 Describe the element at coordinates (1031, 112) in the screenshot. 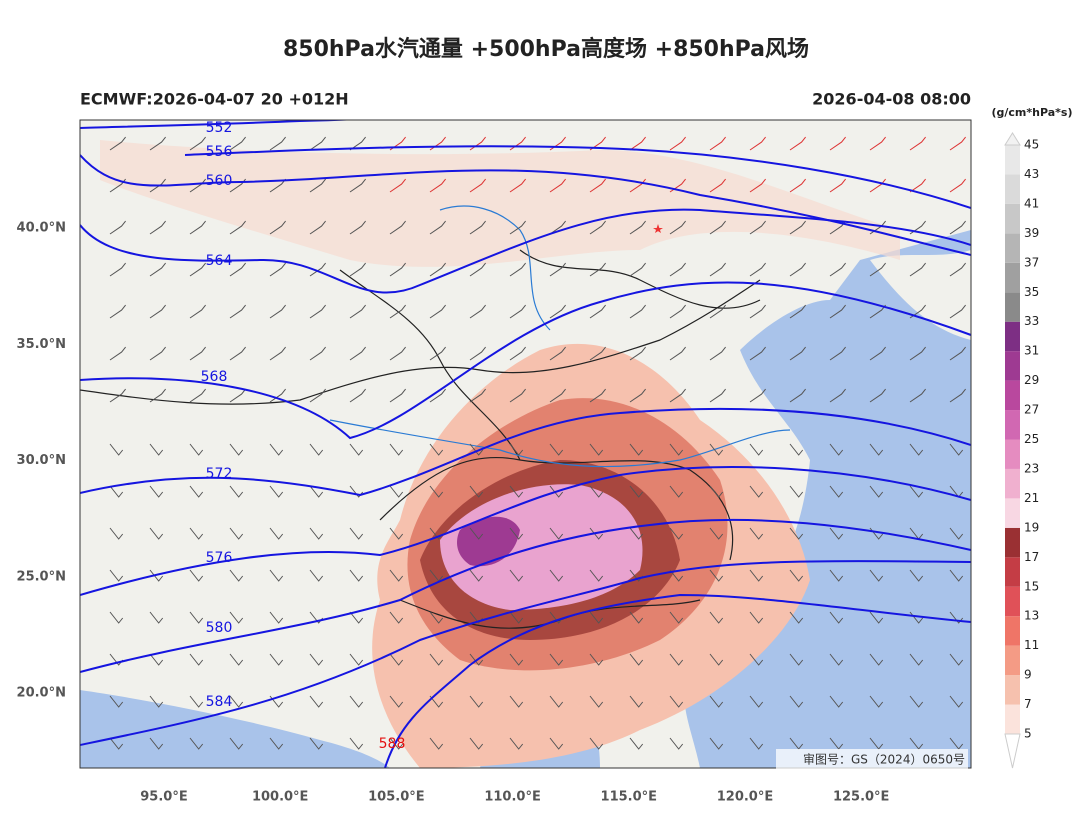

I see `unit-label: (g/cm*hPa*s)` at that location.